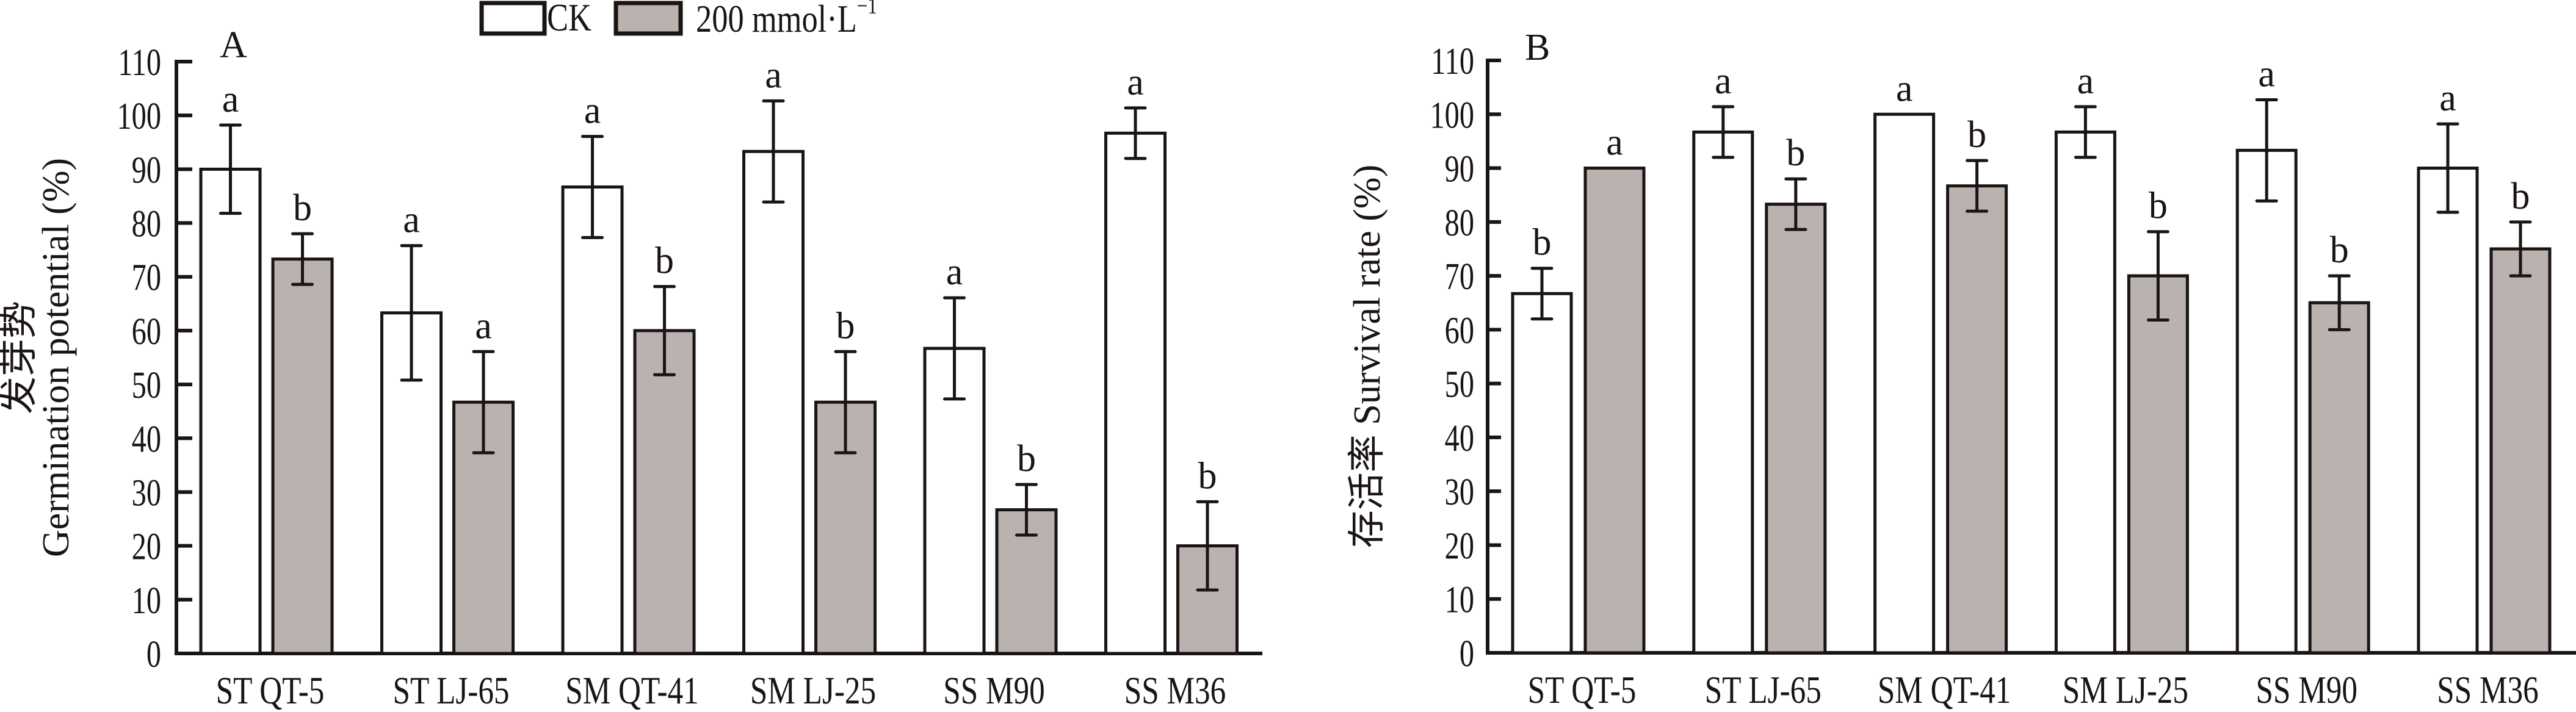 The image size is (2576, 712). I want to click on y-axis-title-a-line1: 发芽势, so click(20, 357).